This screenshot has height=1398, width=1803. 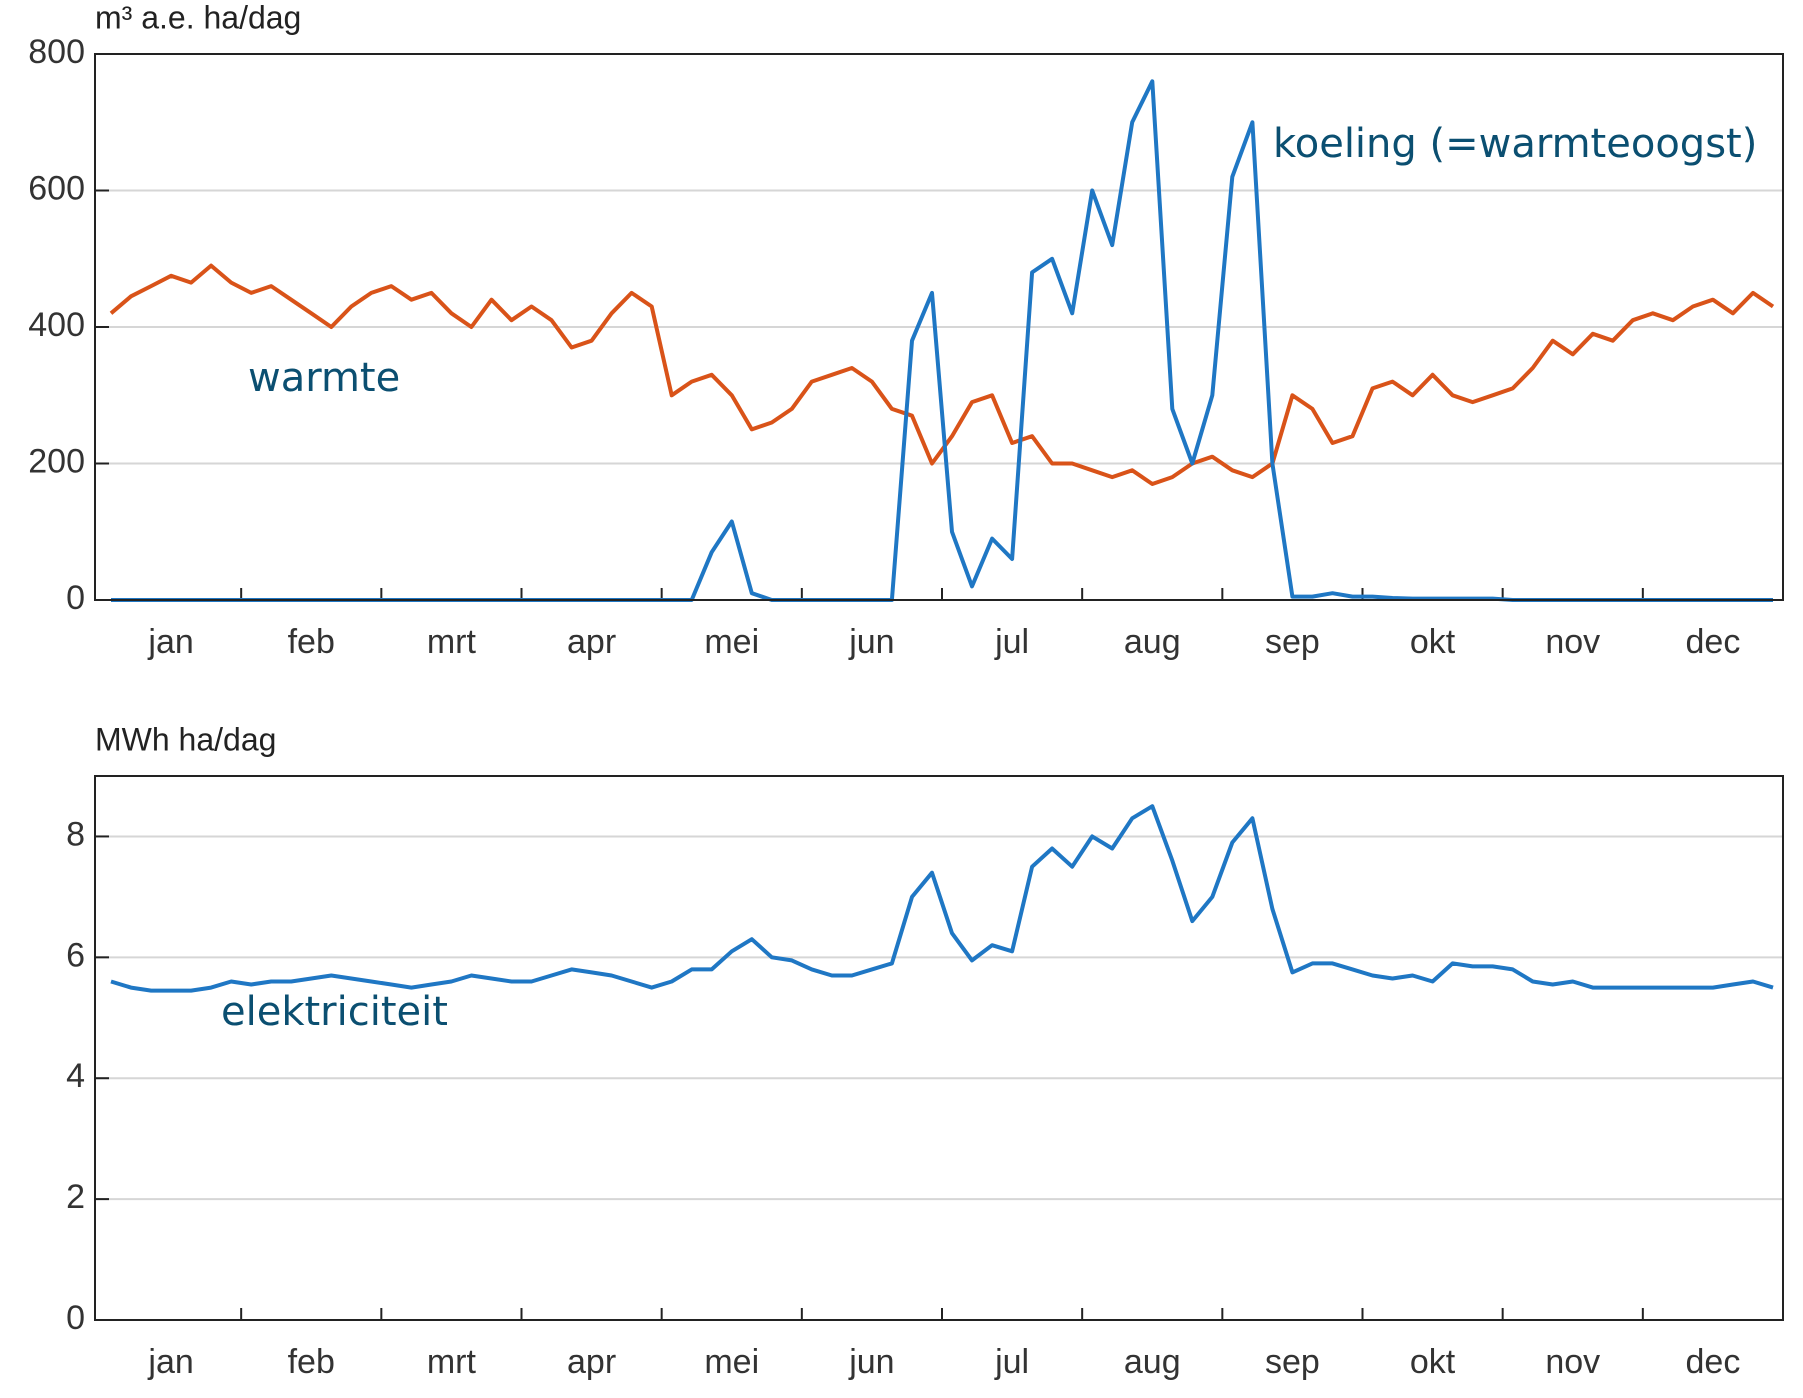 I want to click on series-label: warmte, so click(x=324, y=378).